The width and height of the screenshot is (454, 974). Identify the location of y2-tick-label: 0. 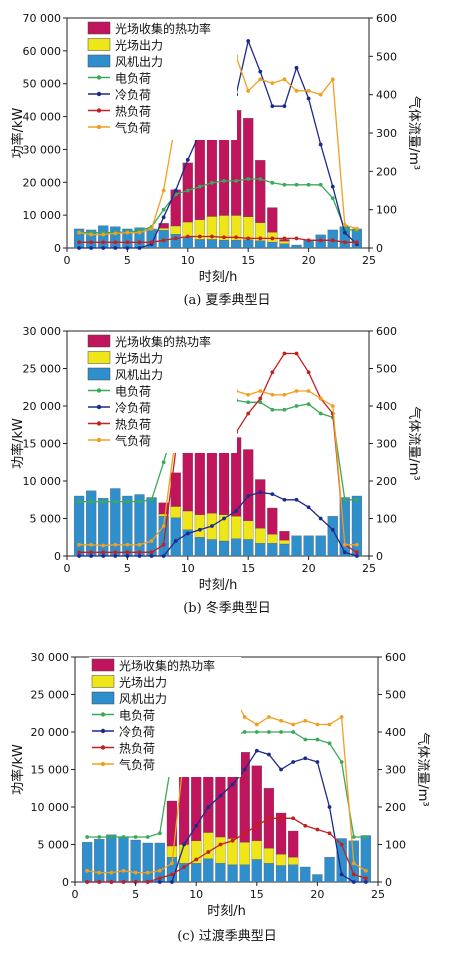
(379, 556).